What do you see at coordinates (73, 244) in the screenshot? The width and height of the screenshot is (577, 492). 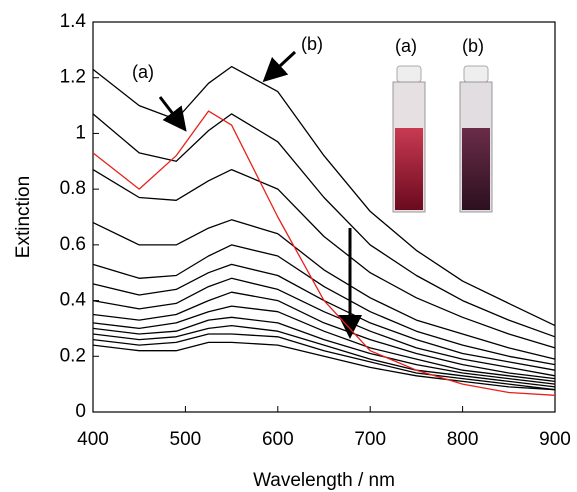 I see `y-tick-label: 0.6` at bounding box center [73, 244].